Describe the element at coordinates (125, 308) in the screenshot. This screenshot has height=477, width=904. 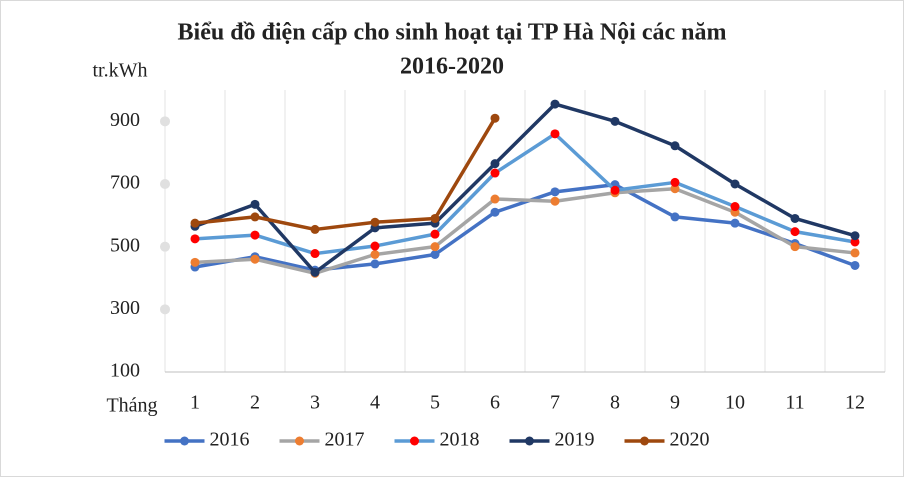
I see `y-tick-label: 300` at that location.